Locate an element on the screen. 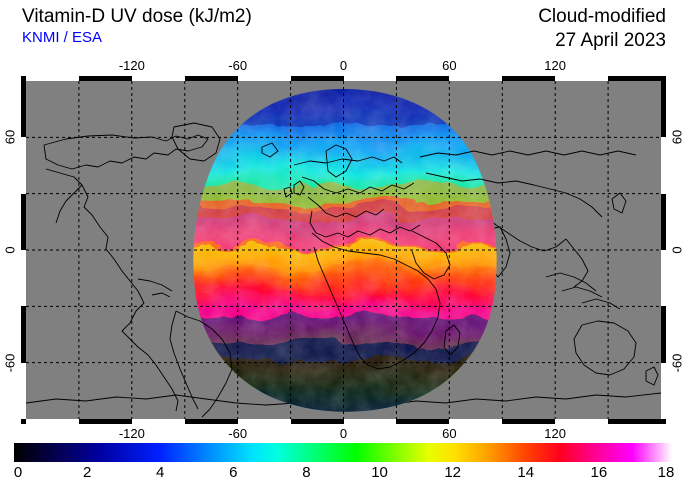 Image resolution: width=688 pixels, height=490 pixels. colorbar-tick-label: 8 is located at coordinates (306, 472).